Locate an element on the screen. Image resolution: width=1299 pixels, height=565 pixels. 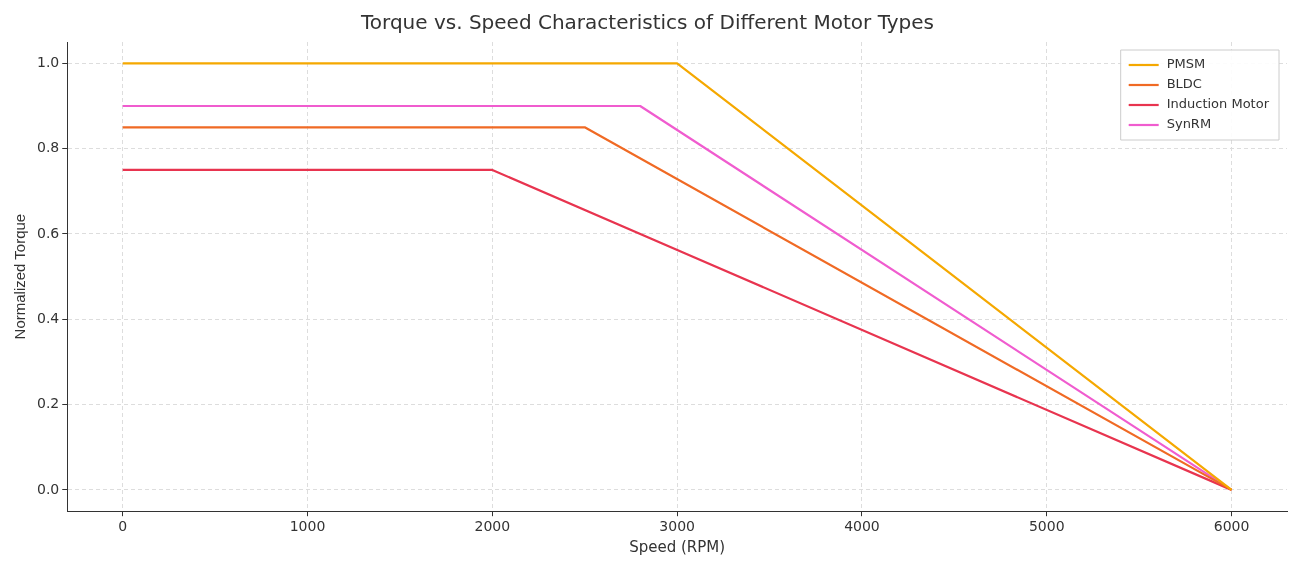
y-tick-label: 0.4 is located at coordinates (48, 317).